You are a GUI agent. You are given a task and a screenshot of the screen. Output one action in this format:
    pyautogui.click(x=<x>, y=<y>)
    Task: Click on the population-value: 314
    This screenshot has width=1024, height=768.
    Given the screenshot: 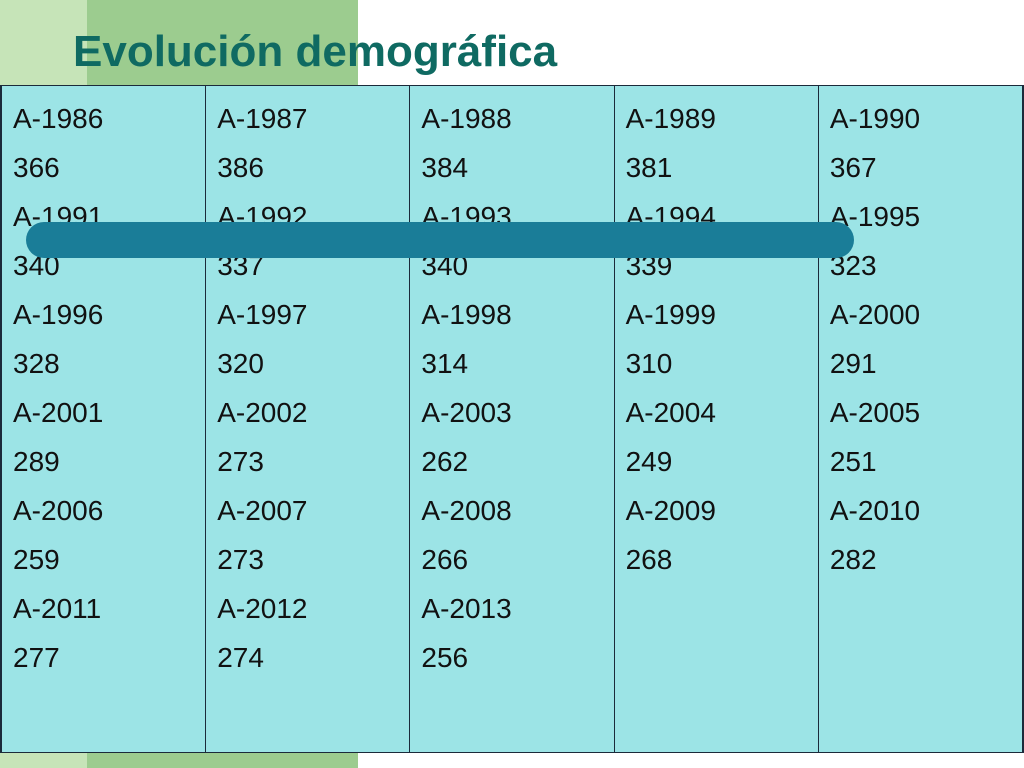 What is the action you would take?
    pyautogui.click(x=445, y=363)
    